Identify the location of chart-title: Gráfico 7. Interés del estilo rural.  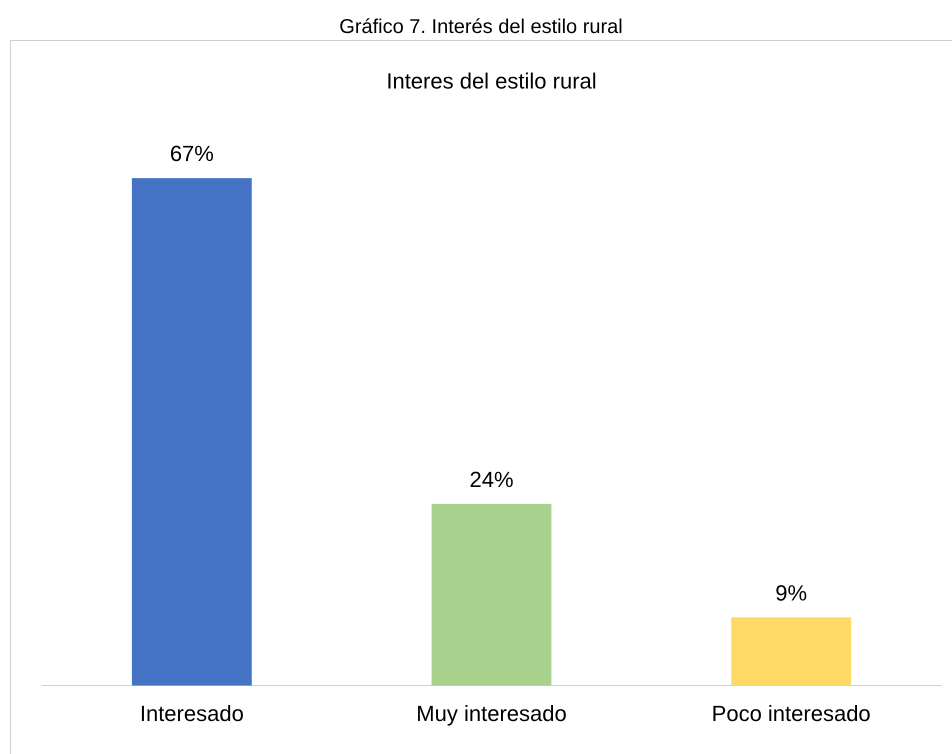
(481, 27).